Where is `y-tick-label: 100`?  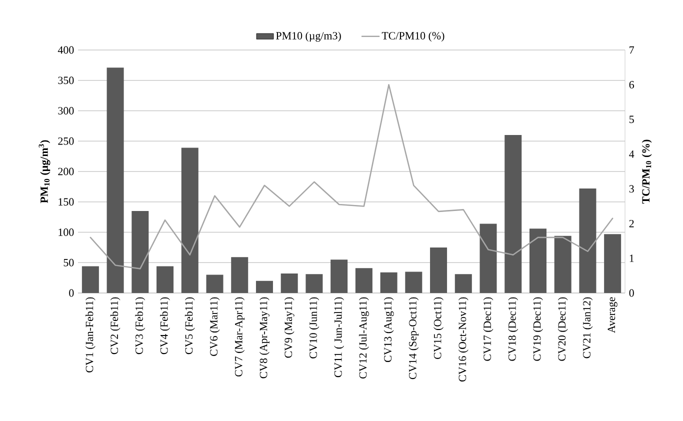 y-tick-label: 100 is located at coordinates (66, 232).